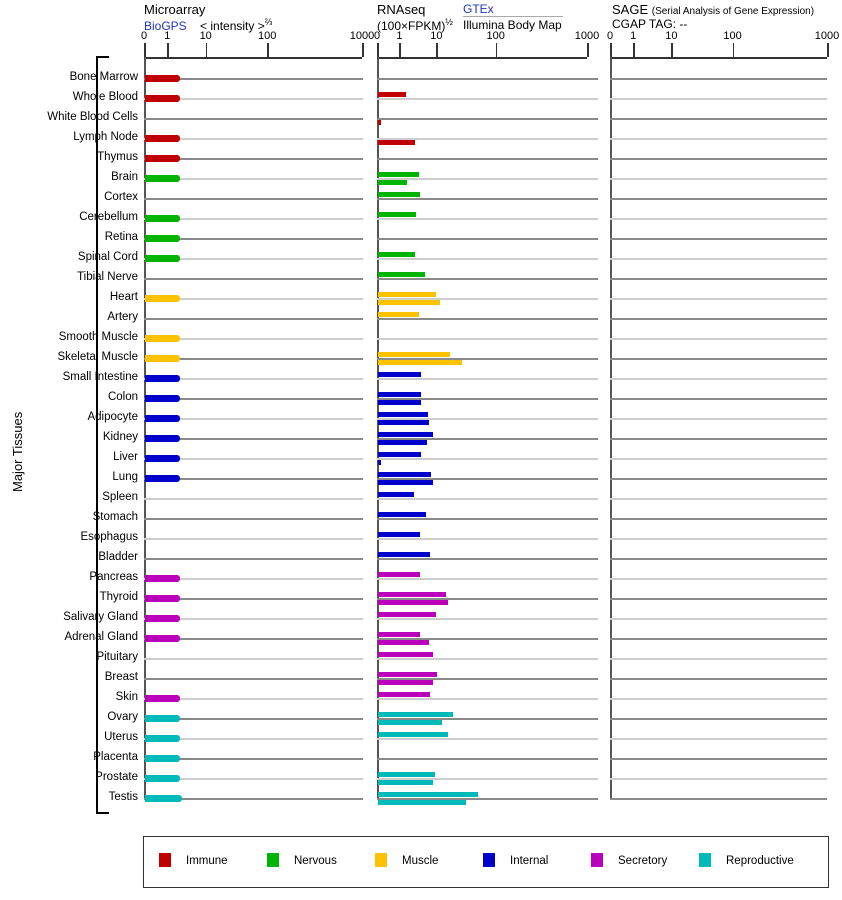  Describe the element at coordinates (102, 813) in the screenshot. I see `bracket-bottom-arm` at that location.